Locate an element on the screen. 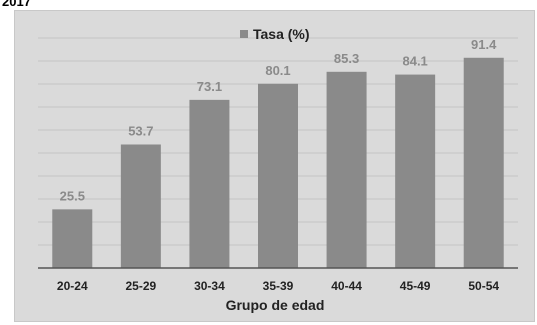  x-tick-label: 40-44 is located at coordinates (346, 286).